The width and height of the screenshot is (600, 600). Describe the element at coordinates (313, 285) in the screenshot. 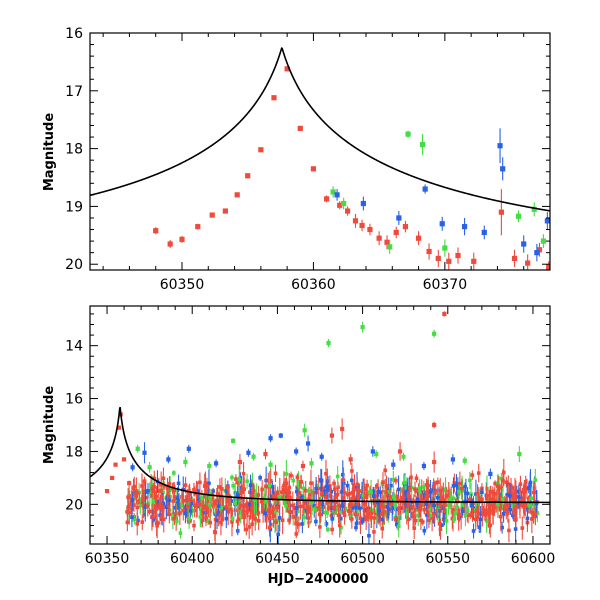

I see `top-x-tick-label: 60360` at that location.